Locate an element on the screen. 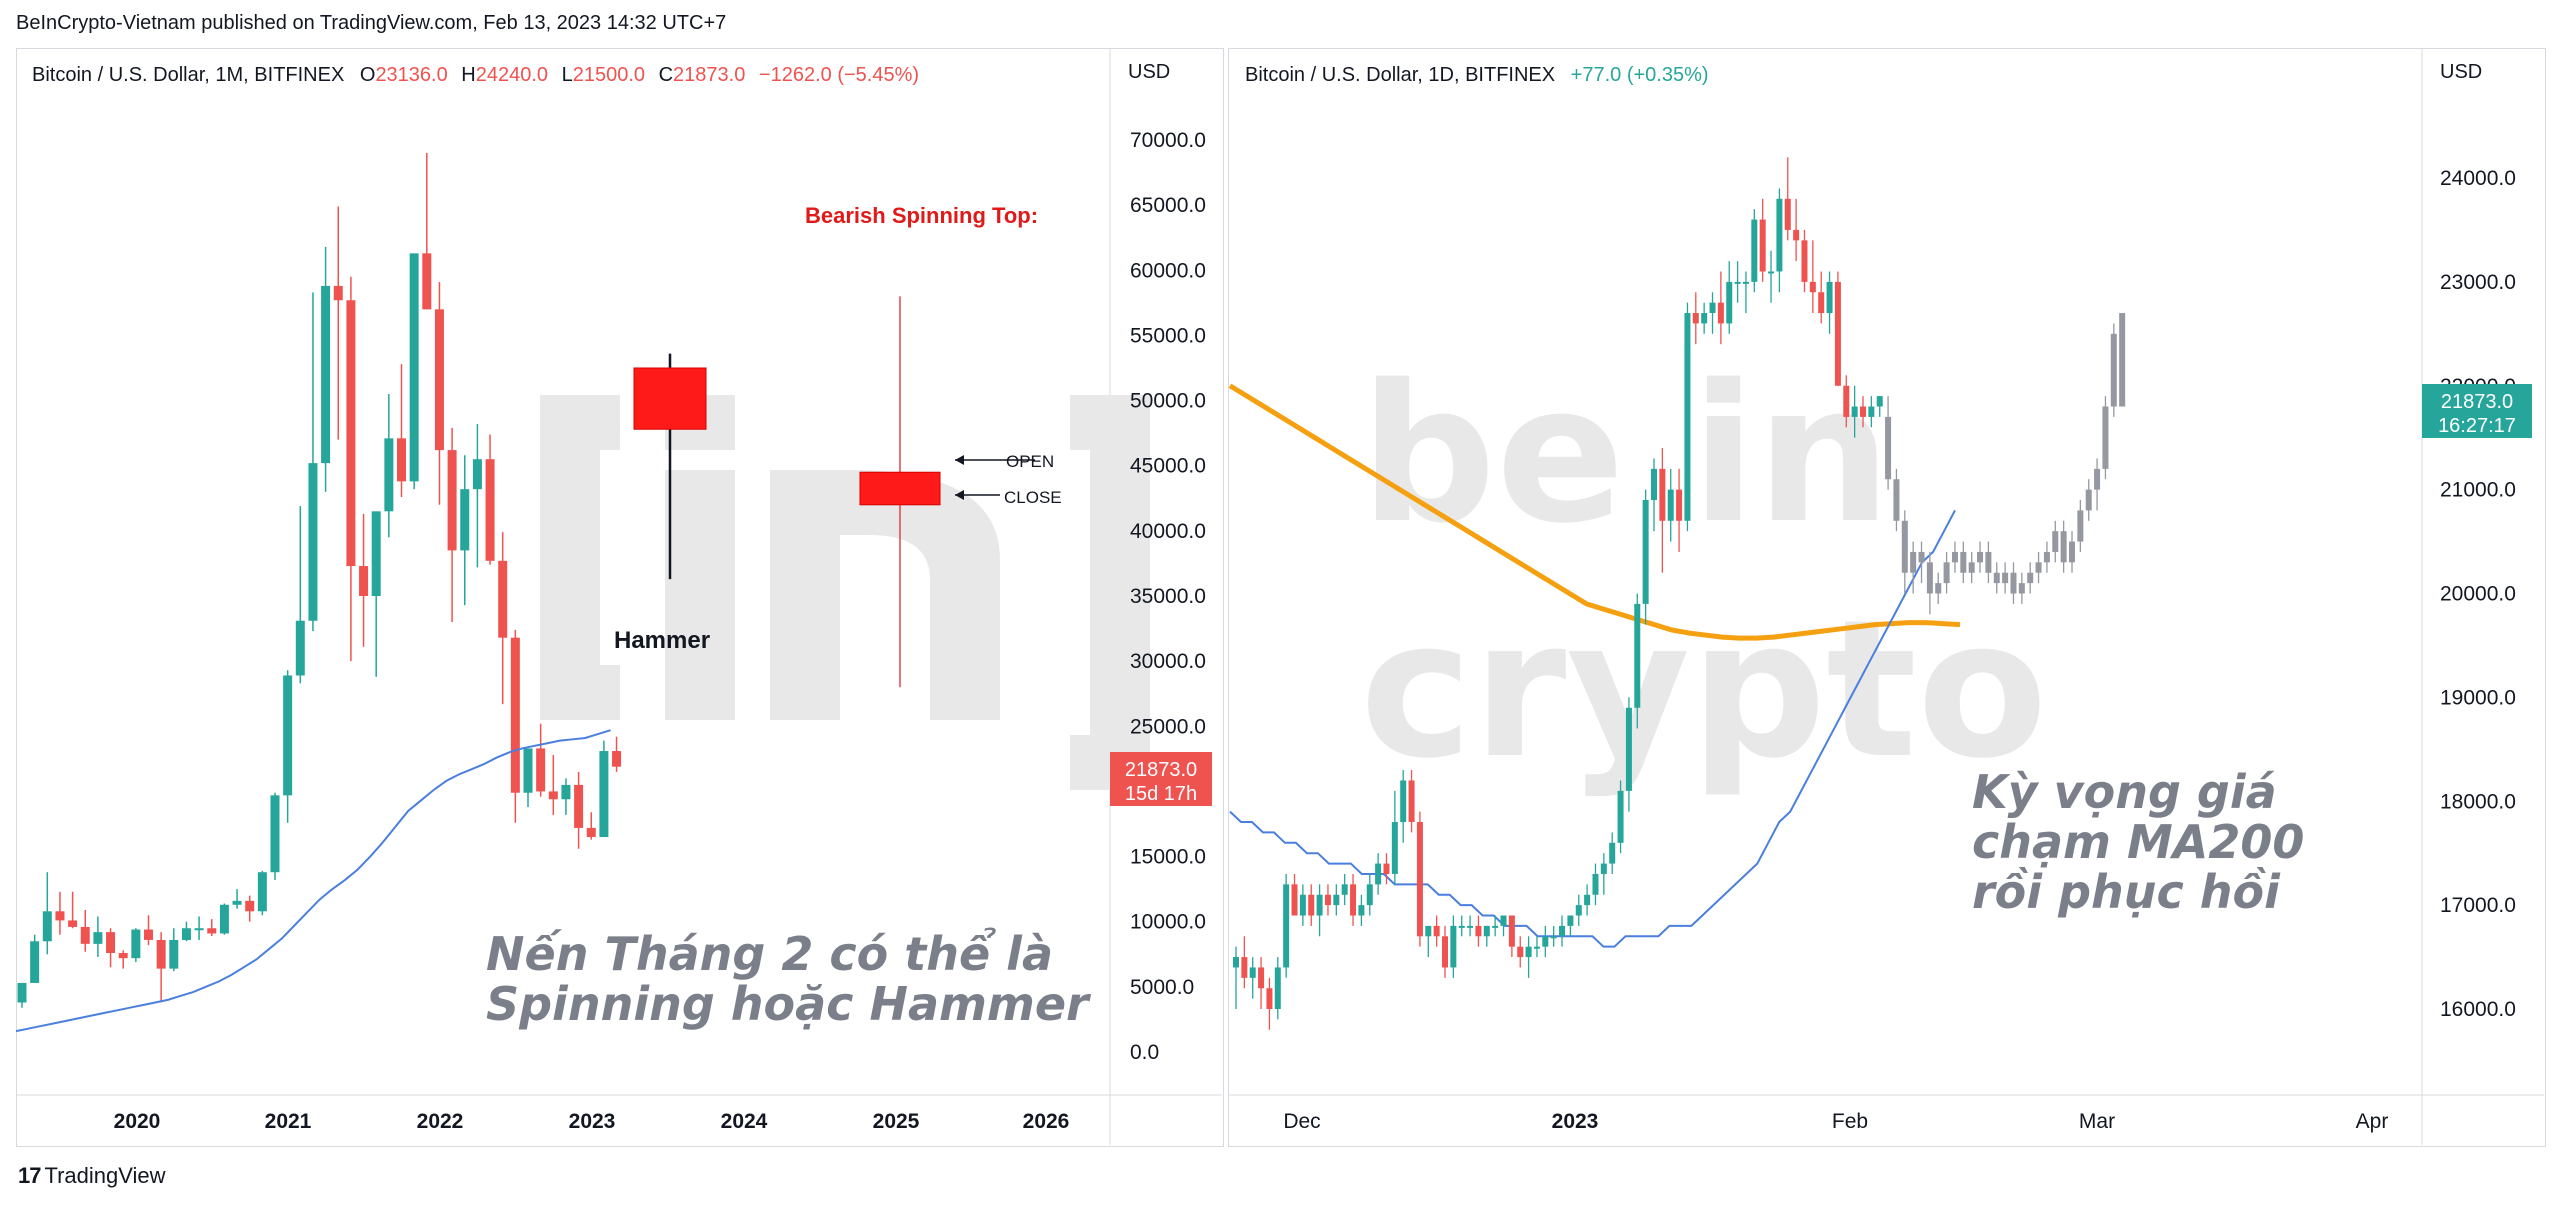  left-countdown-tag: 15d 17h is located at coordinates (1161, 794).